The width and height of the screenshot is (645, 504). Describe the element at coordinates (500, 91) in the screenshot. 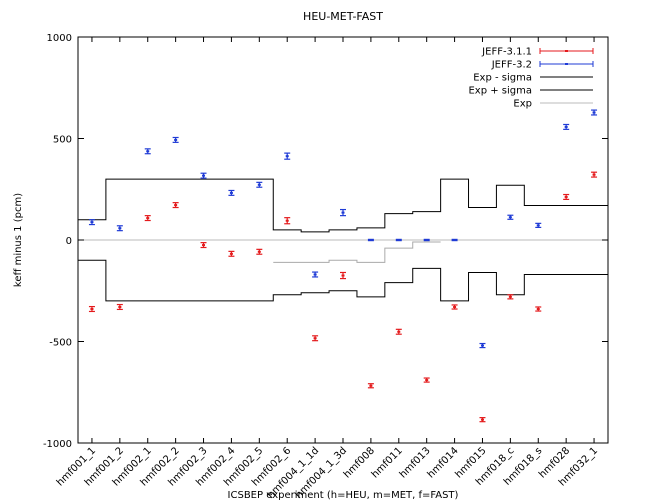

I see `legend-label: Exp + sigma` at that location.